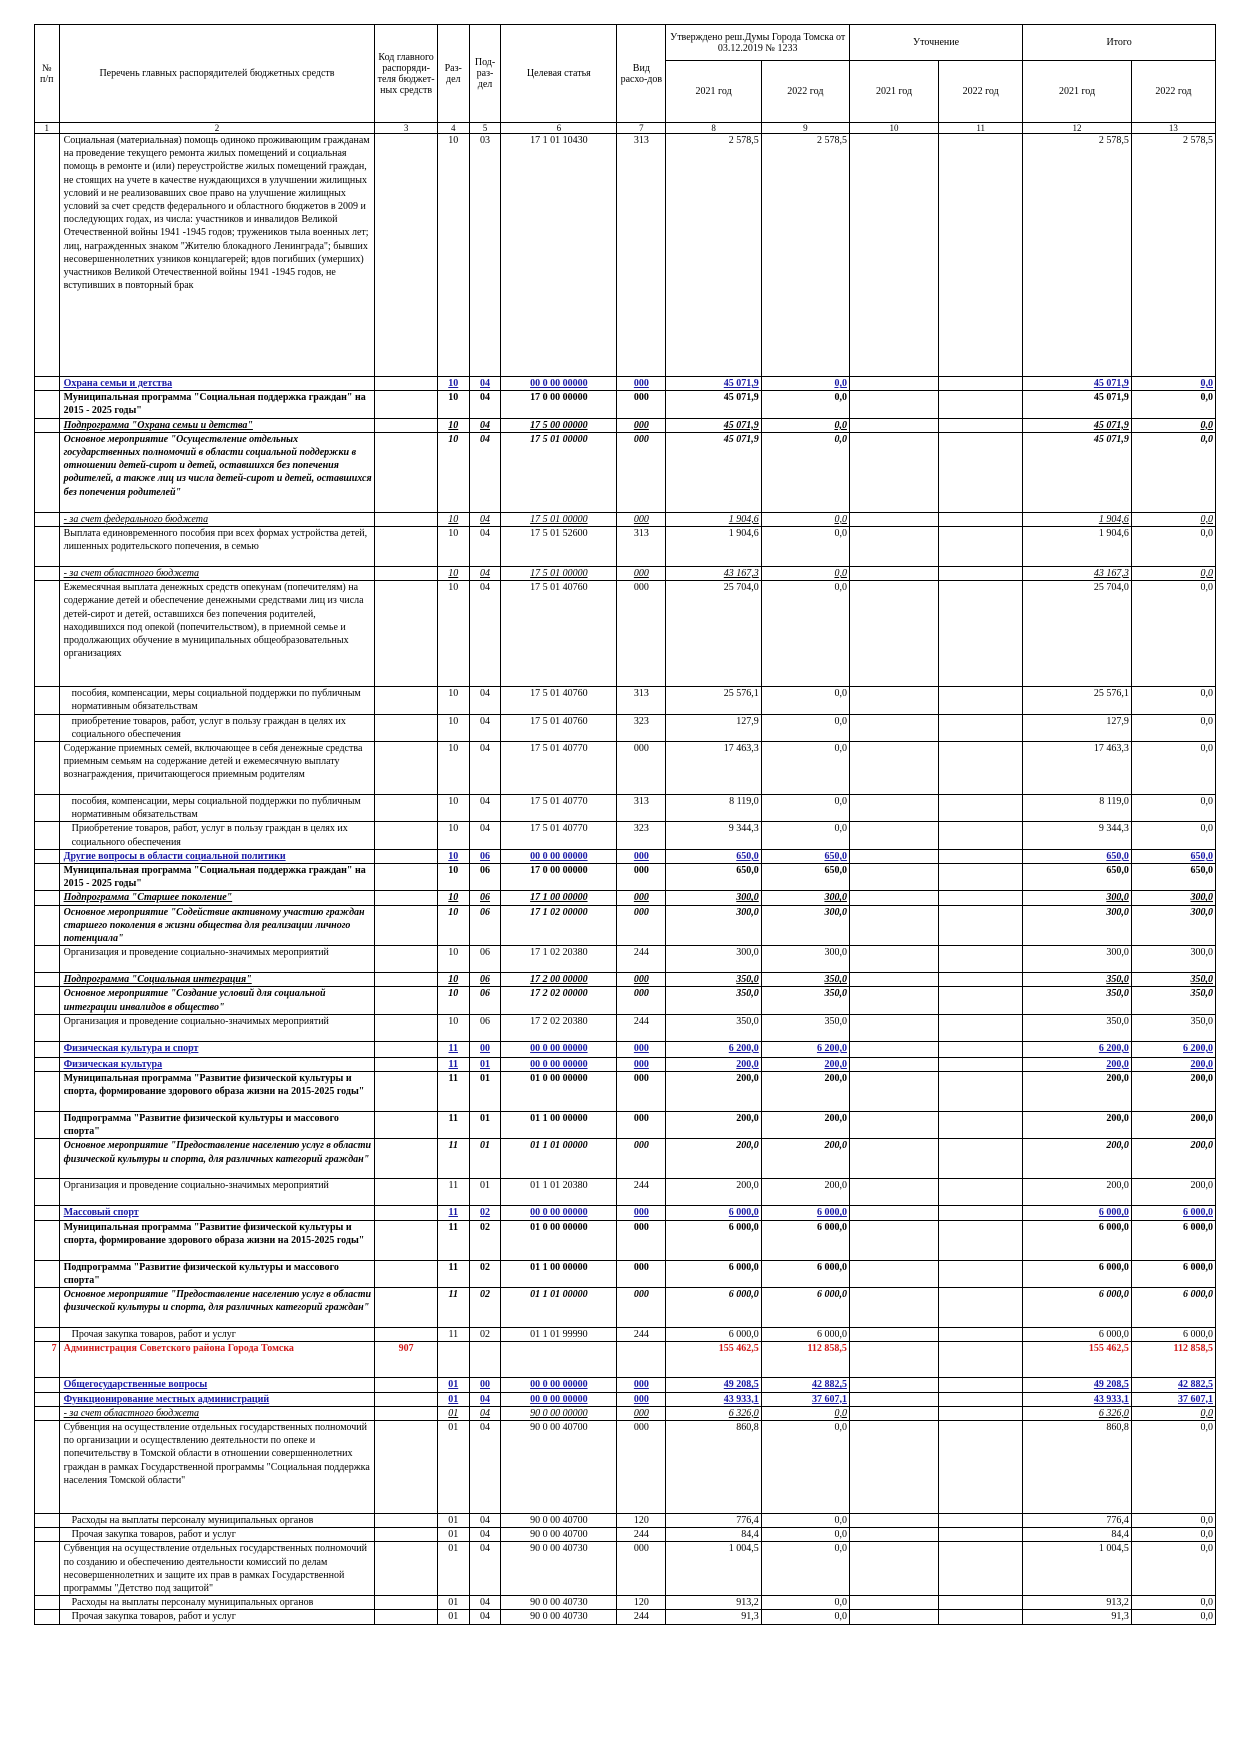 Image resolution: width=1240 pixels, height=1754 pixels. I want to click on approved-2021: 9 344,3, so click(713, 835).